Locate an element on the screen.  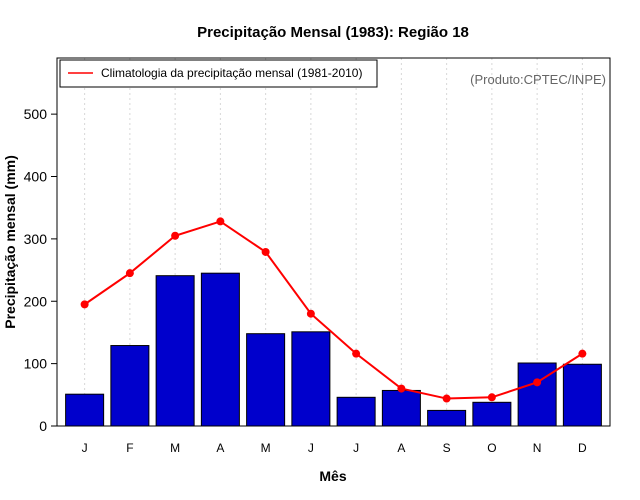
x-tick-label: D is located at coordinates (582, 448).